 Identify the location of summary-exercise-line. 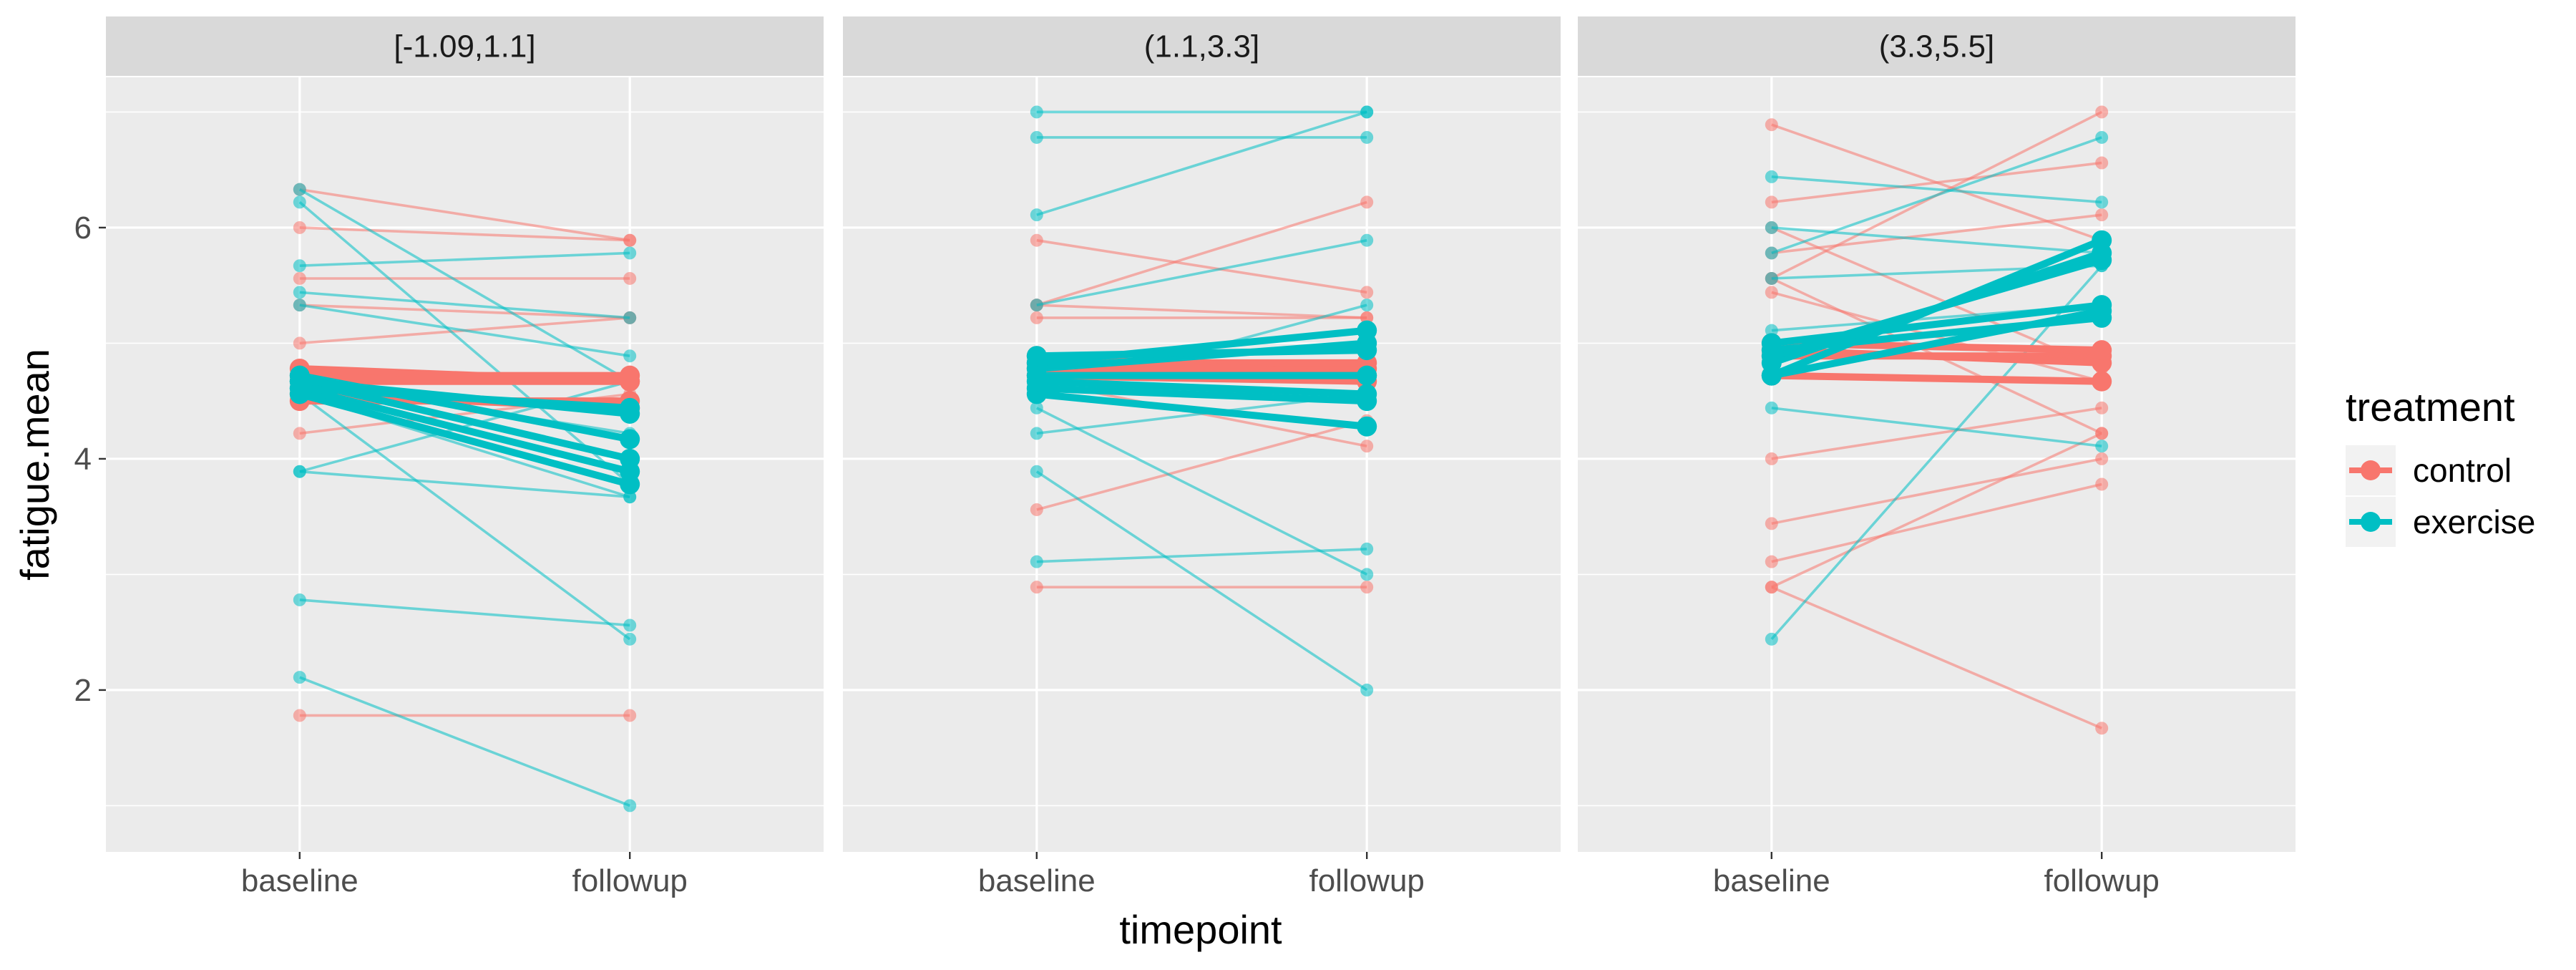
(1201, 353).